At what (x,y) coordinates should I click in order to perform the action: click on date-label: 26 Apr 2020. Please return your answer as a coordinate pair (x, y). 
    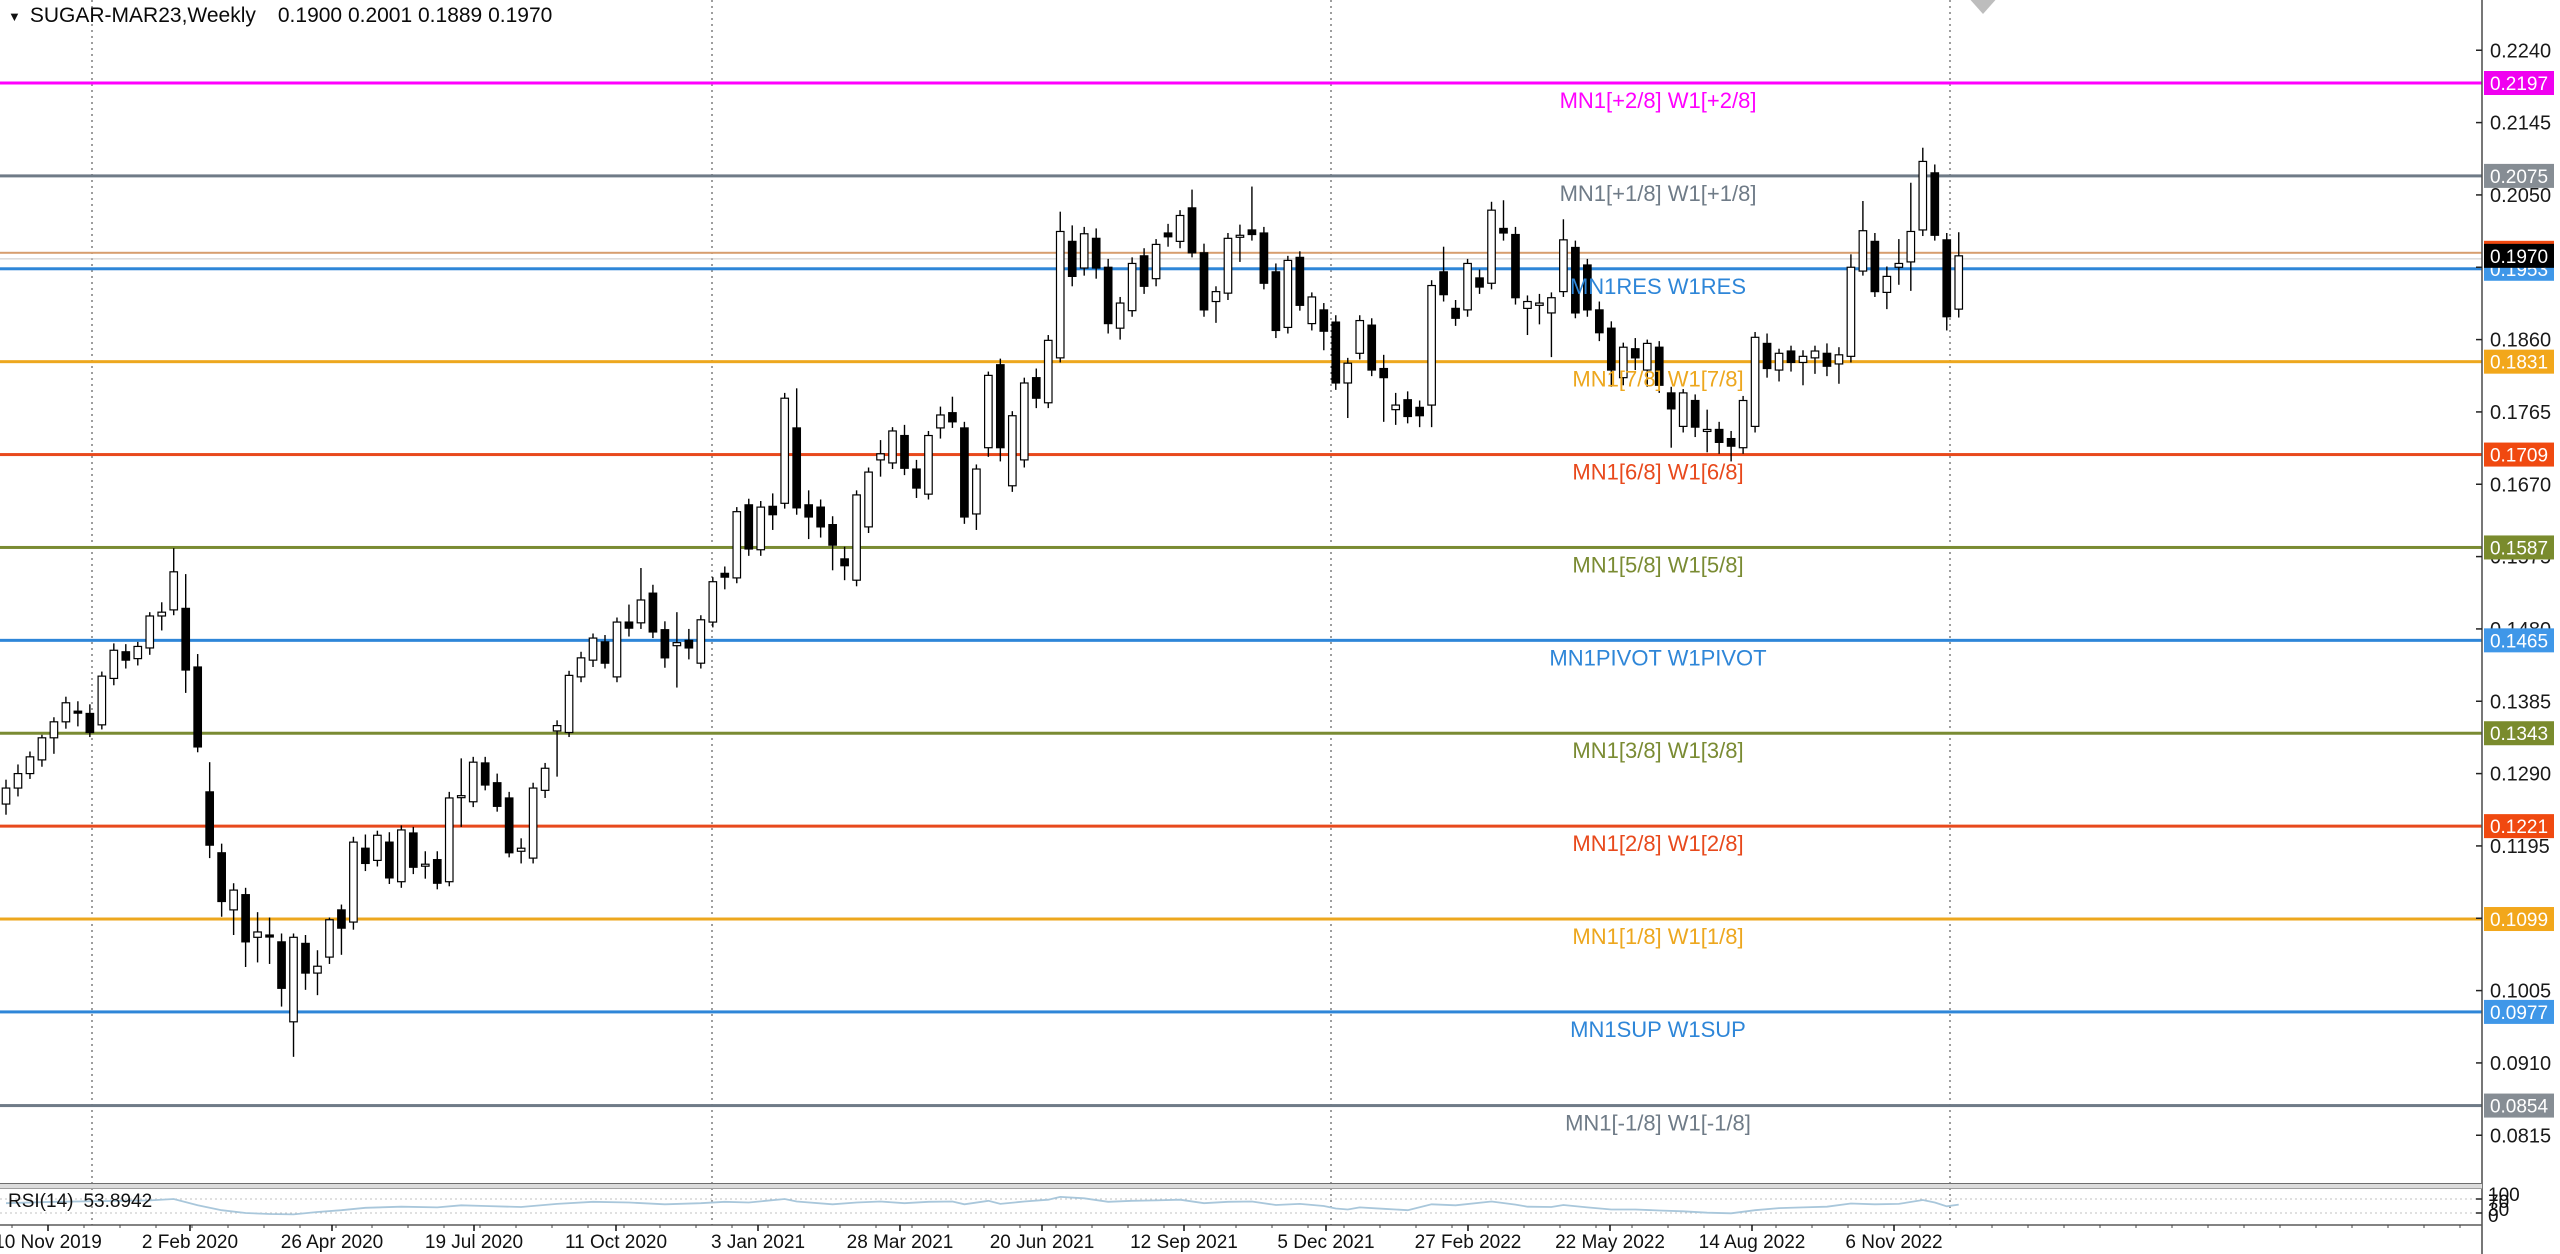
    Looking at the image, I should click on (332, 1242).